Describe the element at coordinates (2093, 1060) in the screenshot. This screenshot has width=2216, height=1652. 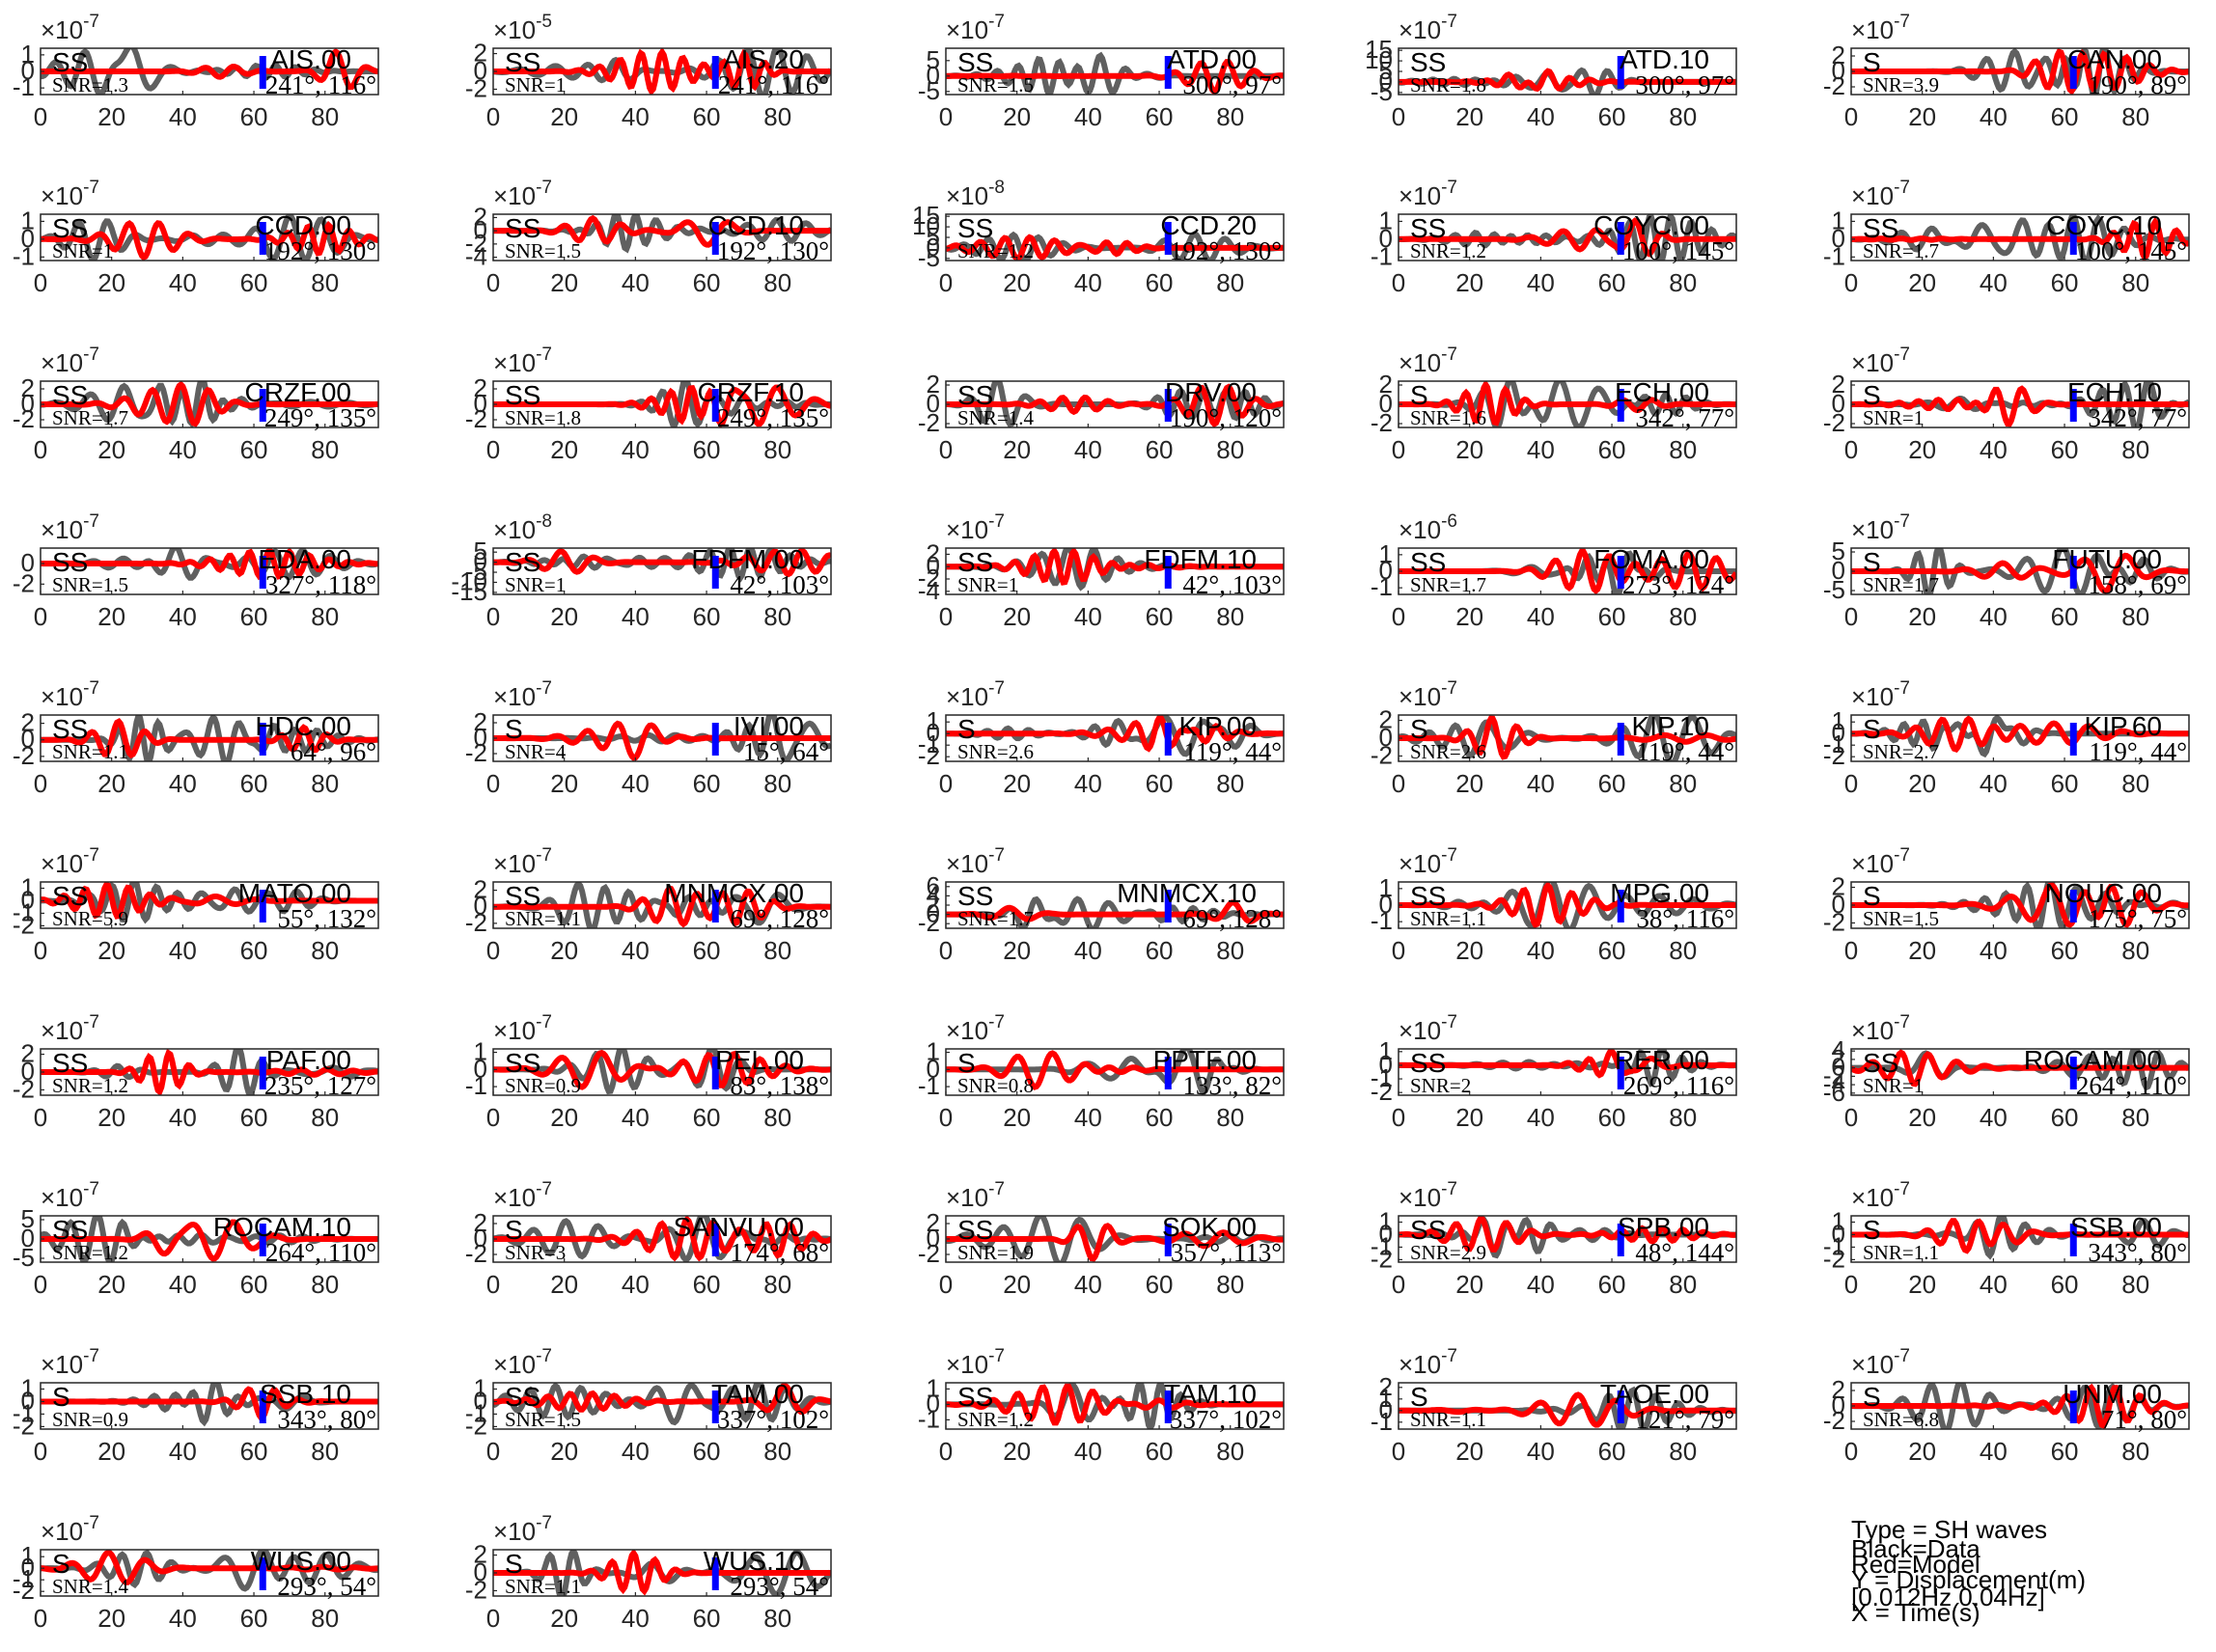
I see `station-label: ROCAM.00` at that location.